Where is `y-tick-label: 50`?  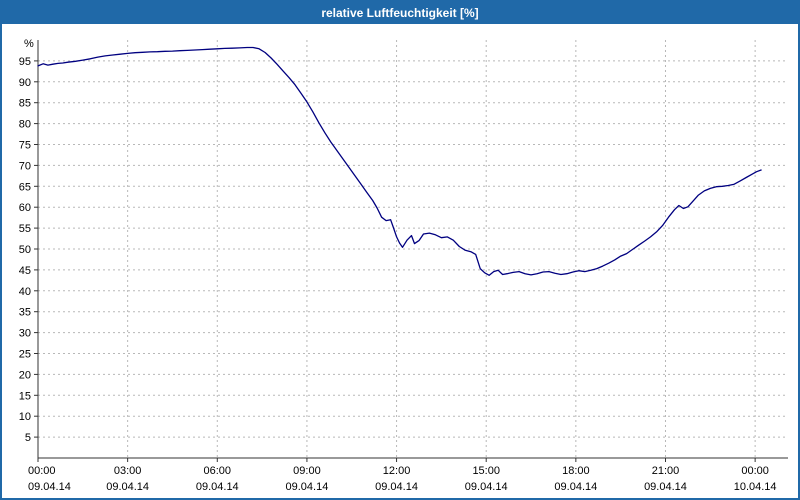 y-tick-label: 50 is located at coordinates (25, 250).